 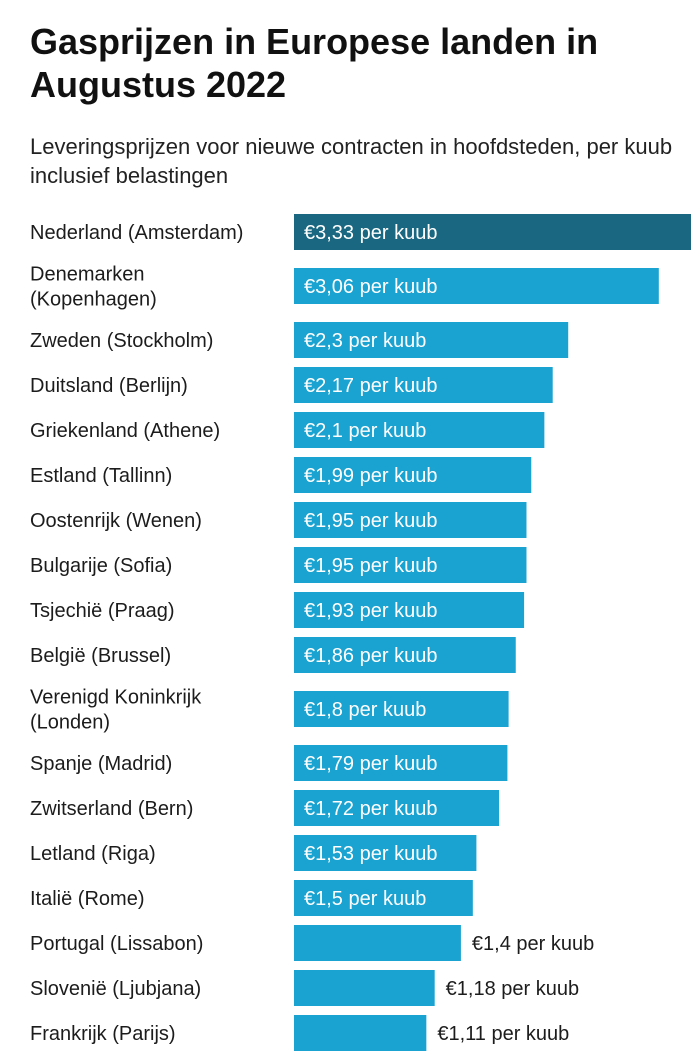 I want to click on row-label: Nederland (Amsterdam), so click(x=136, y=233).